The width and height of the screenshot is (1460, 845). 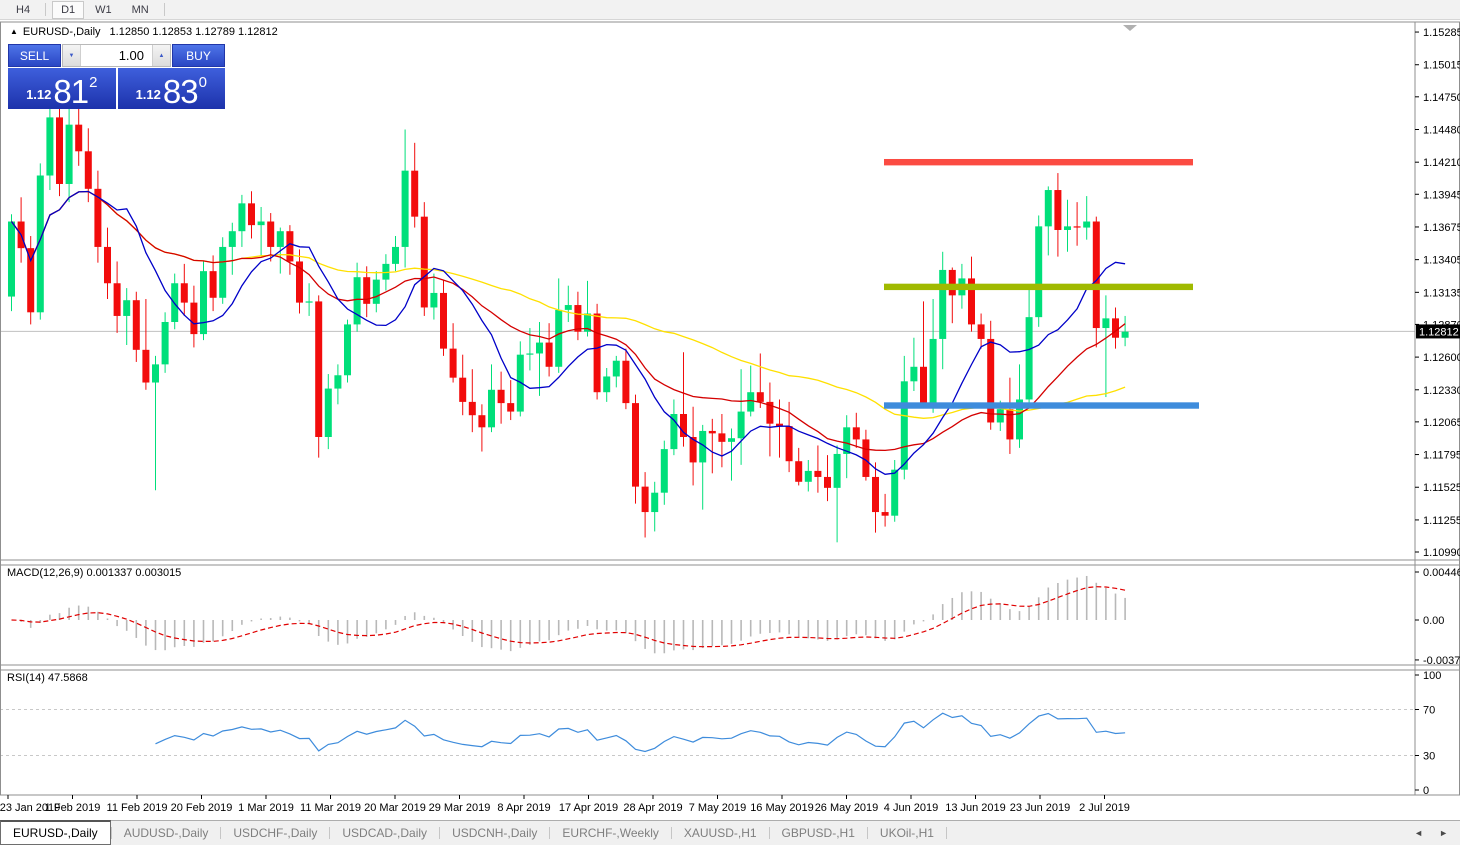 I want to click on one-click-trading-panel: SELL ▼ ▲ BUY 1.12 81 2 1.12 83 0, so click(x=116, y=76).